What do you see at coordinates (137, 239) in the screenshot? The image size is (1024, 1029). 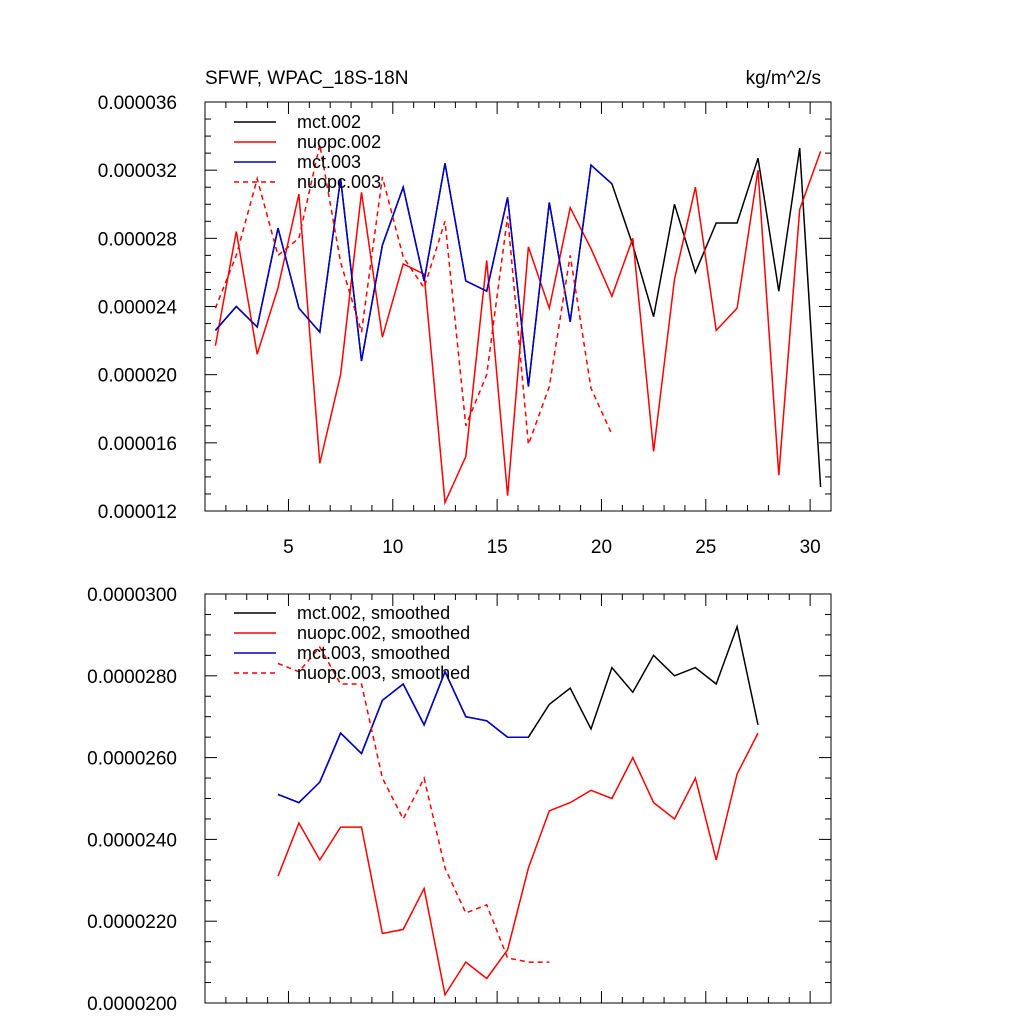 I see `top-y-tick-label: 0.000028` at bounding box center [137, 239].